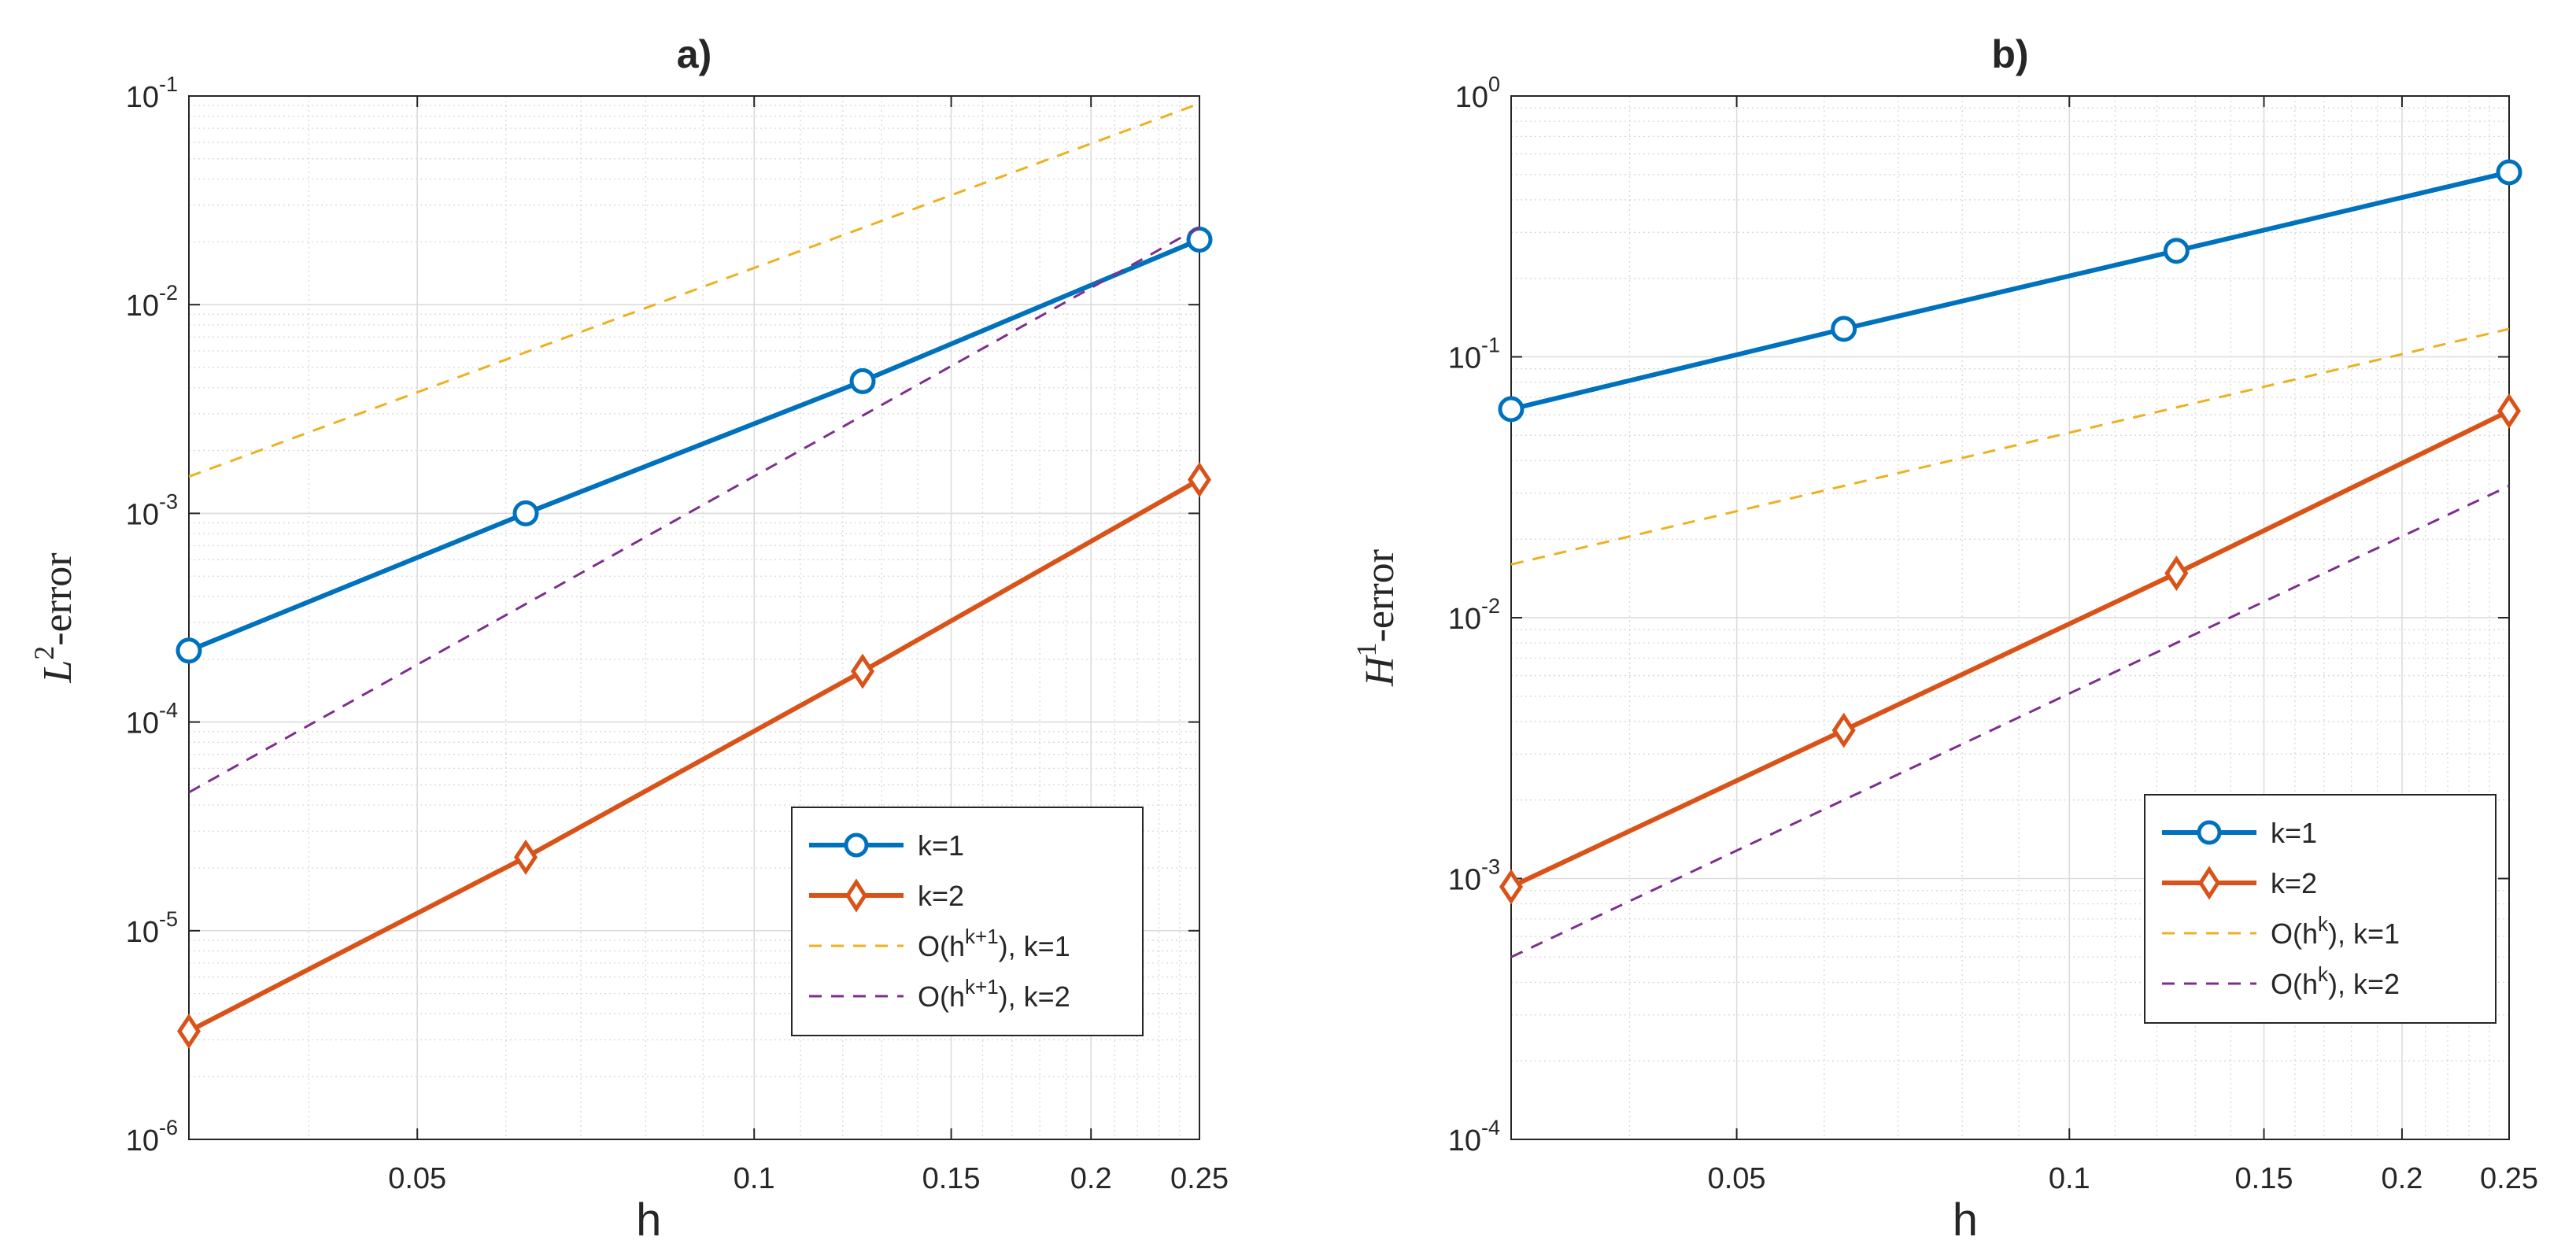 Image resolution: width=2576 pixels, height=1259 pixels. I want to click on legend-label: O(hk), k=1, so click(2335, 931).